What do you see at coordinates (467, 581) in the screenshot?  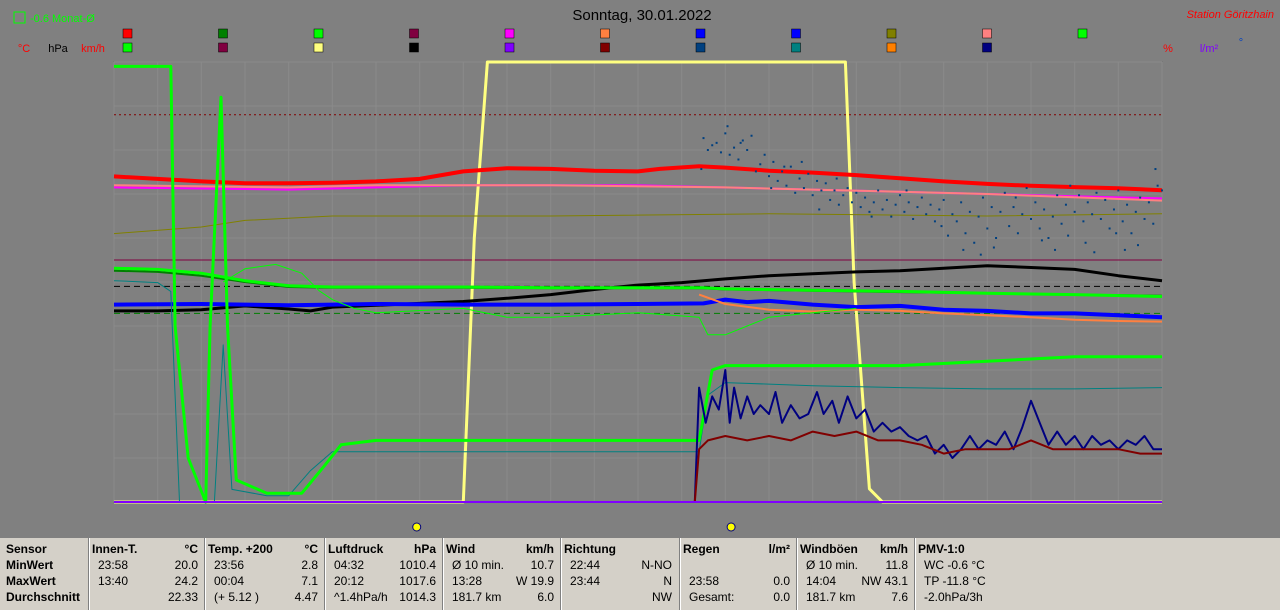 I see `summary-cell-label: 13:28` at bounding box center [467, 581].